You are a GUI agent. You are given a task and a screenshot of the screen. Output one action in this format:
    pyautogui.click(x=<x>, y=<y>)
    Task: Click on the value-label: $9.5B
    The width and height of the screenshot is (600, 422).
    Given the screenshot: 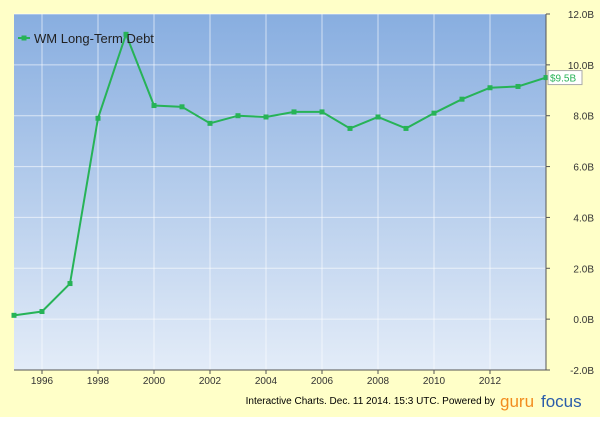 What is the action you would take?
    pyautogui.click(x=563, y=79)
    